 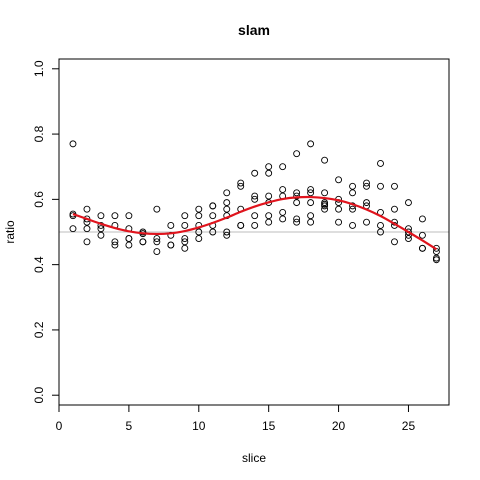 What do you see at coordinates (39, 395) in the screenshot?
I see `y-tick-label: 0.0` at bounding box center [39, 395].